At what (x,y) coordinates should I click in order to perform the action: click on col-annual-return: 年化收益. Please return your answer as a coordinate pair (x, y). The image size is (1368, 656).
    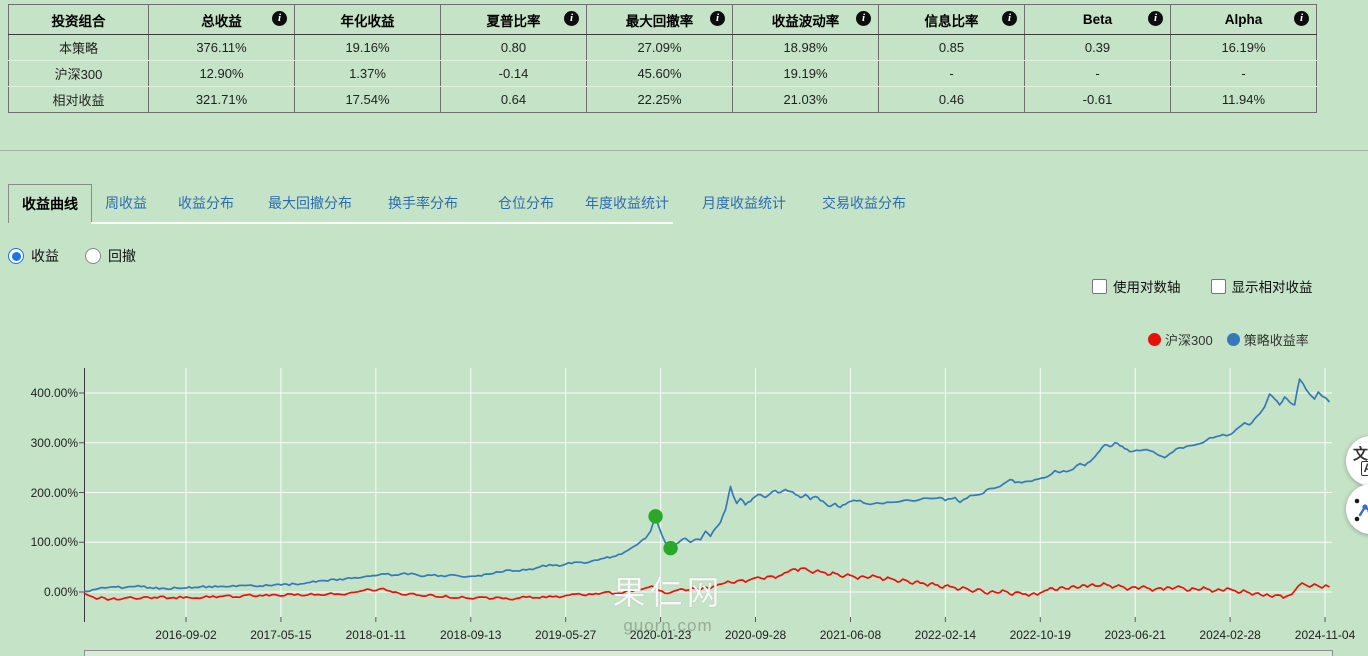
    Looking at the image, I should click on (367, 19).